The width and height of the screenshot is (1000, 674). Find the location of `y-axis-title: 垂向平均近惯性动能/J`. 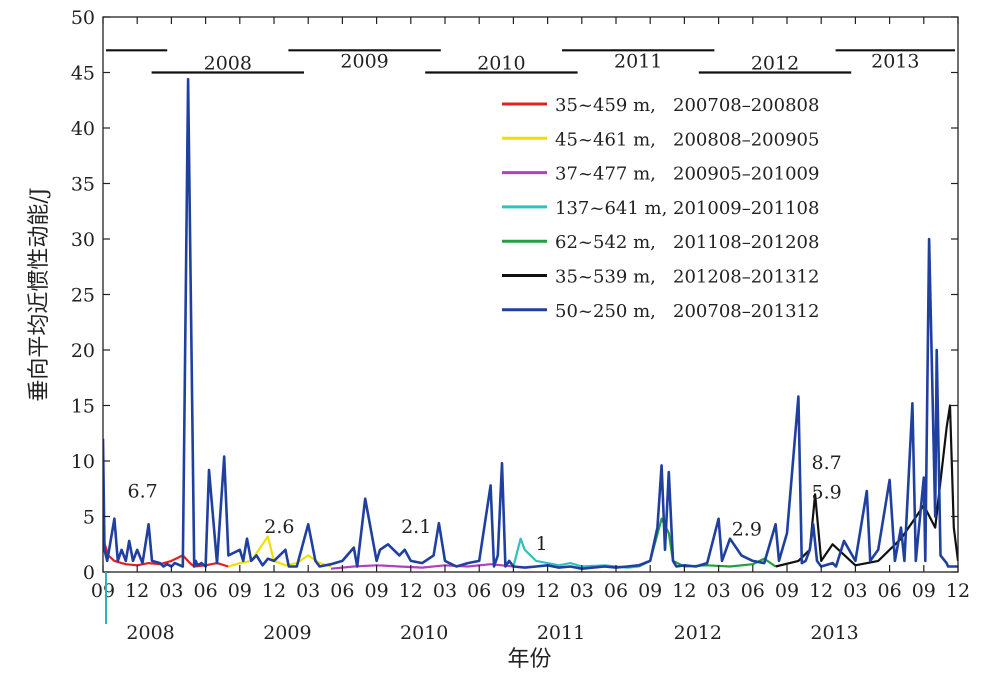

y-axis-title: 垂向平均近惯性动能/J is located at coordinates (39, 294).